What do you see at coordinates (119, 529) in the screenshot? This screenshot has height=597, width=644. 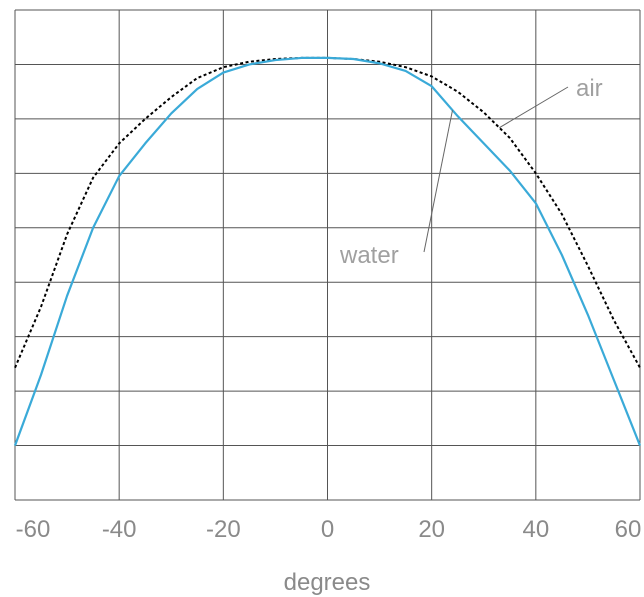 I see `x-tick-label-1: -40` at bounding box center [119, 529].